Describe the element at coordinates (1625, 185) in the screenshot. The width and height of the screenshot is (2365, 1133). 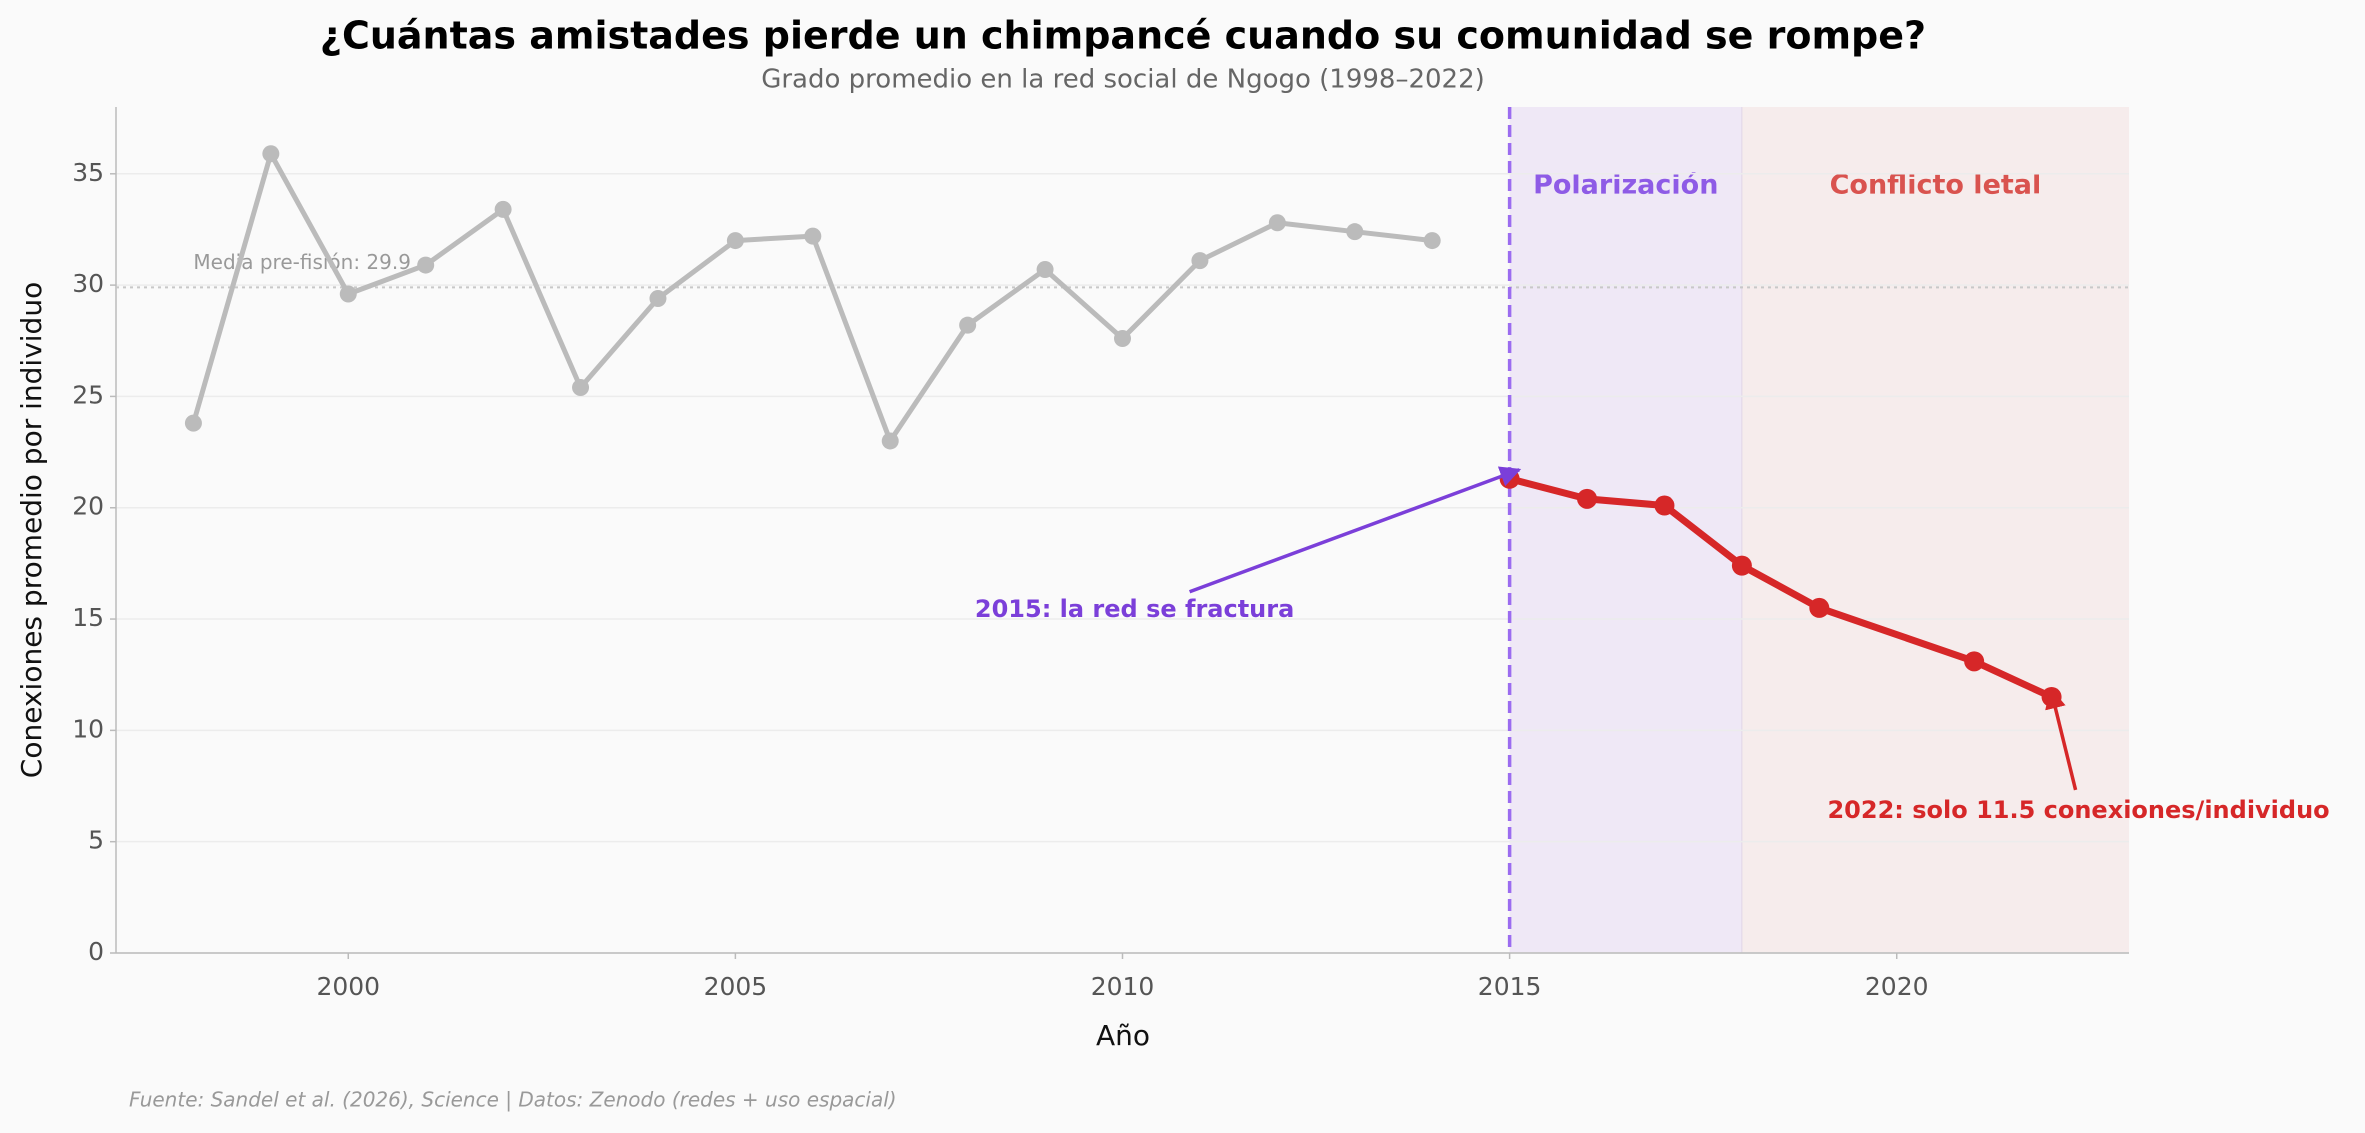
I see `region-label: Polarización` at that location.